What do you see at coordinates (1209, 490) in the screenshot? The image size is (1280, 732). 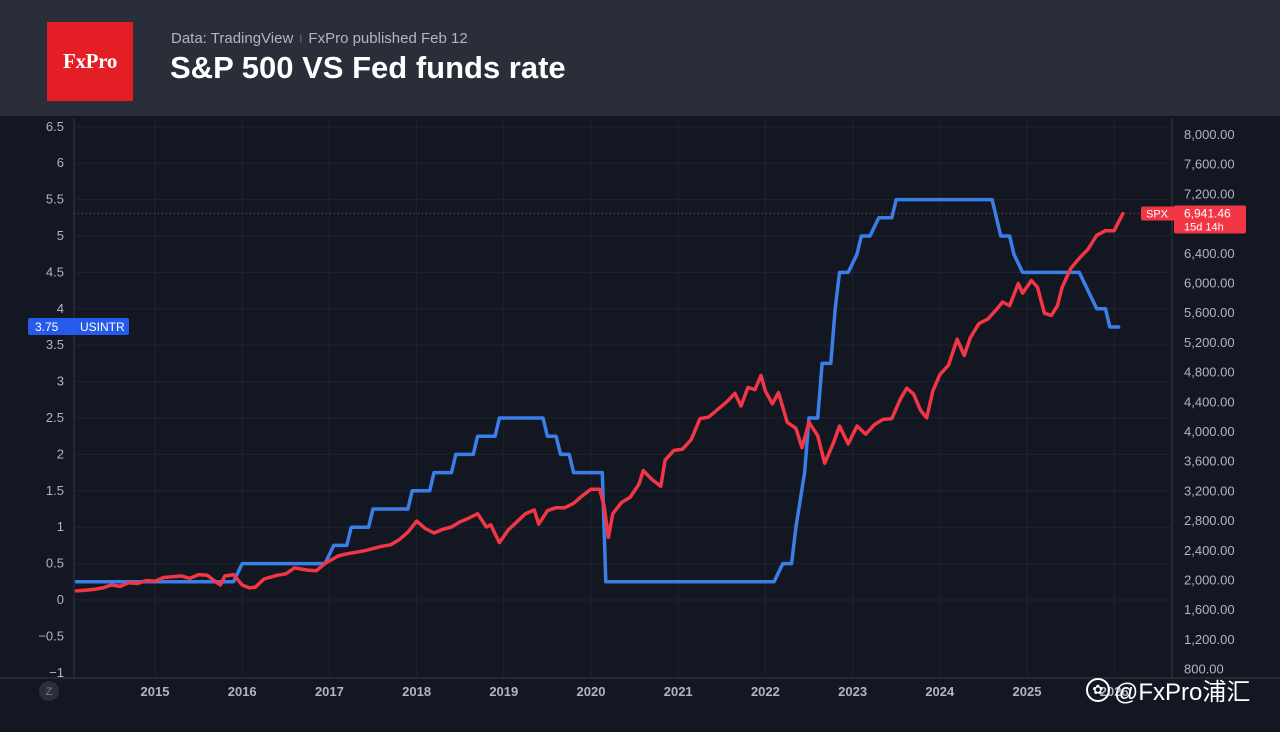 I see `right-tick-label: 3,200.00` at bounding box center [1209, 490].